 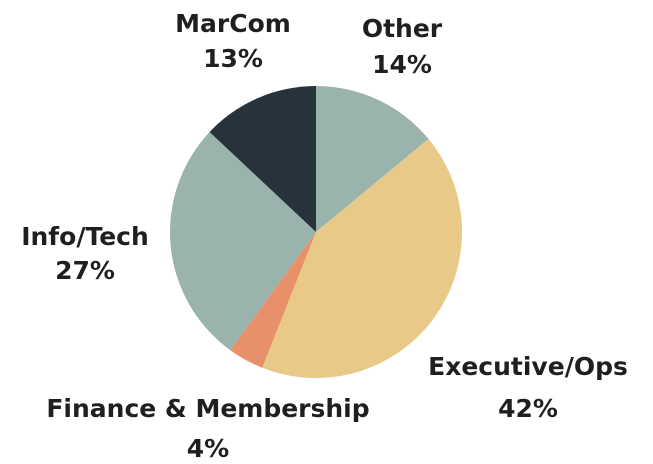 I want to click on slice-label: Other, so click(x=402, y=28).